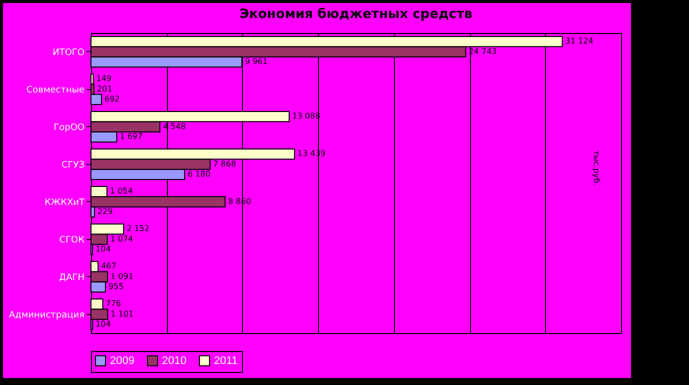 This screenshot has height=385, width=689. What do you see at coordinates (55, 90) in the screenshot?
I see `y-tick-label: Совместные` at bounding box center [55, 90].